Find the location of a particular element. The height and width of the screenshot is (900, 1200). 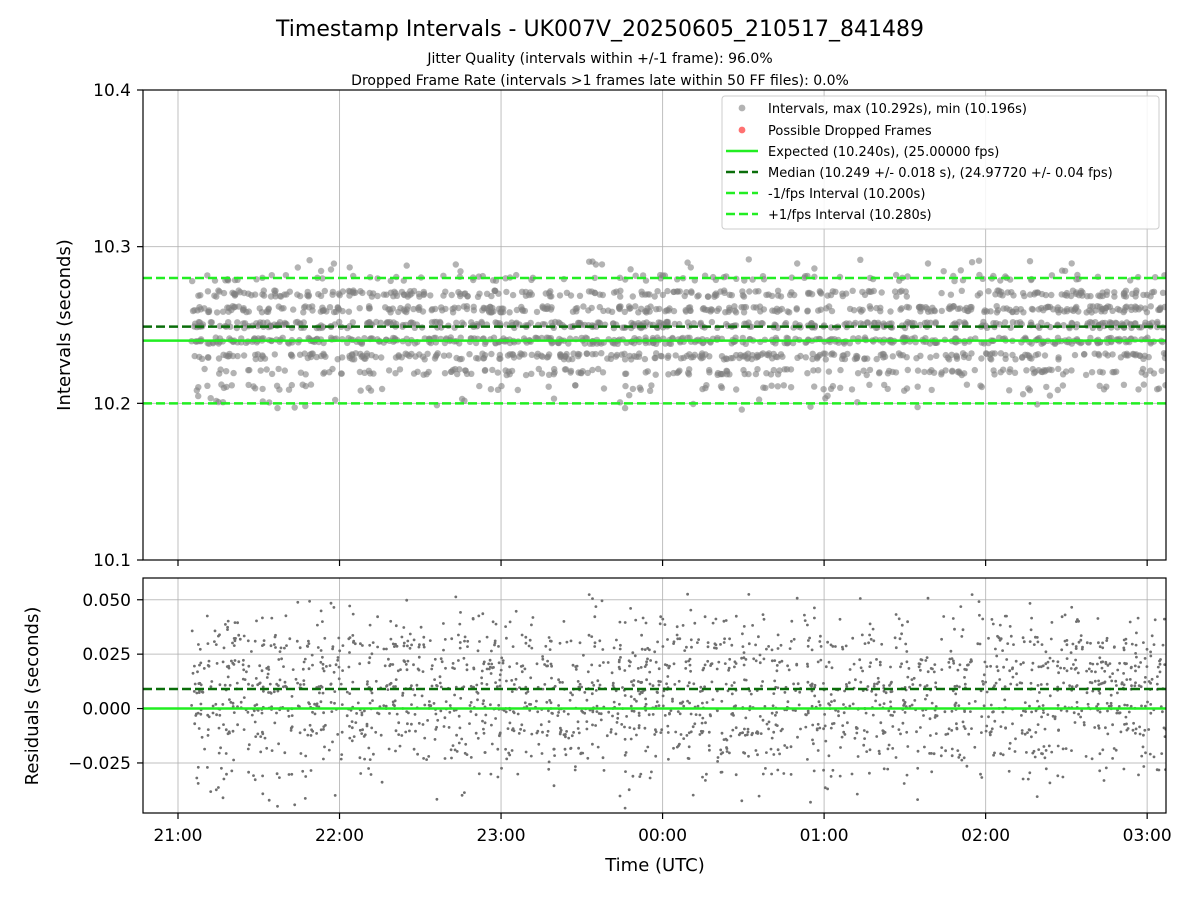

x-tick-label: 22:00 is located at coordinates (339, 836).